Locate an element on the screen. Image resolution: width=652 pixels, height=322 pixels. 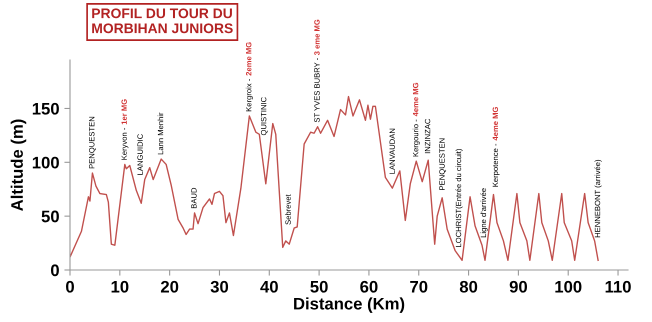
y-tick-label: 0 is located at coordinates (54, 270).